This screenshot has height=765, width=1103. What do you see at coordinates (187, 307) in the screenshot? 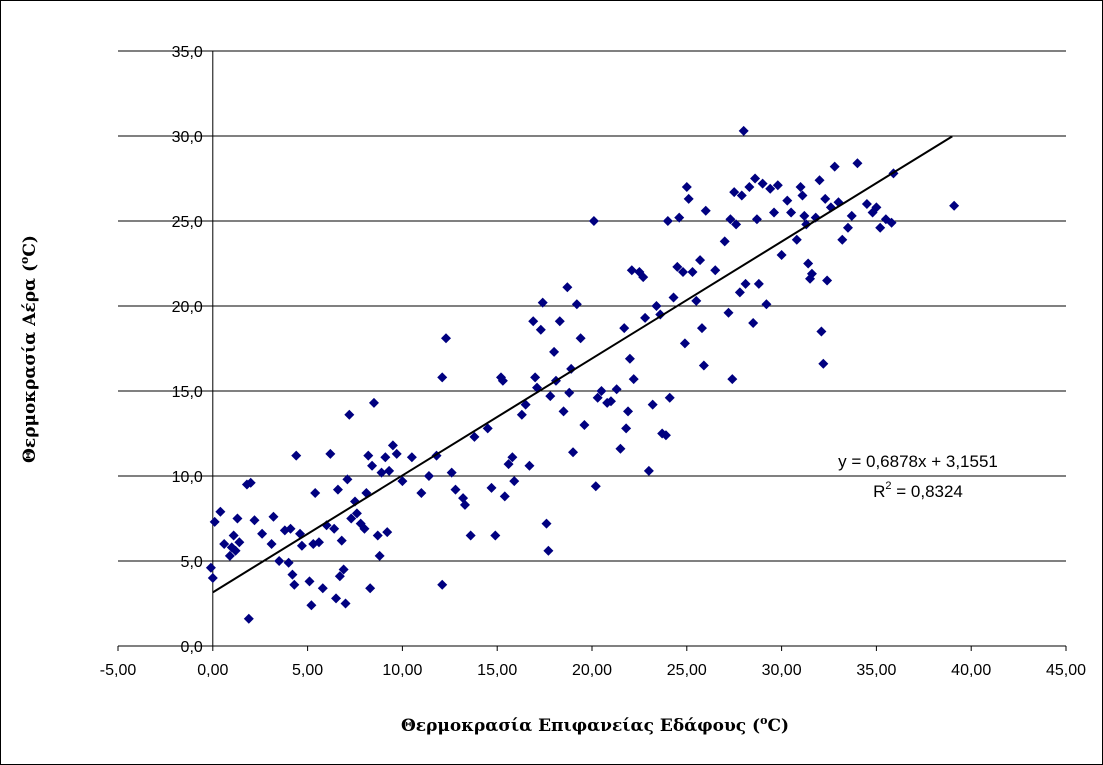
I see `y-tick-label-4: 20,0` at bounding box center [187, 307].